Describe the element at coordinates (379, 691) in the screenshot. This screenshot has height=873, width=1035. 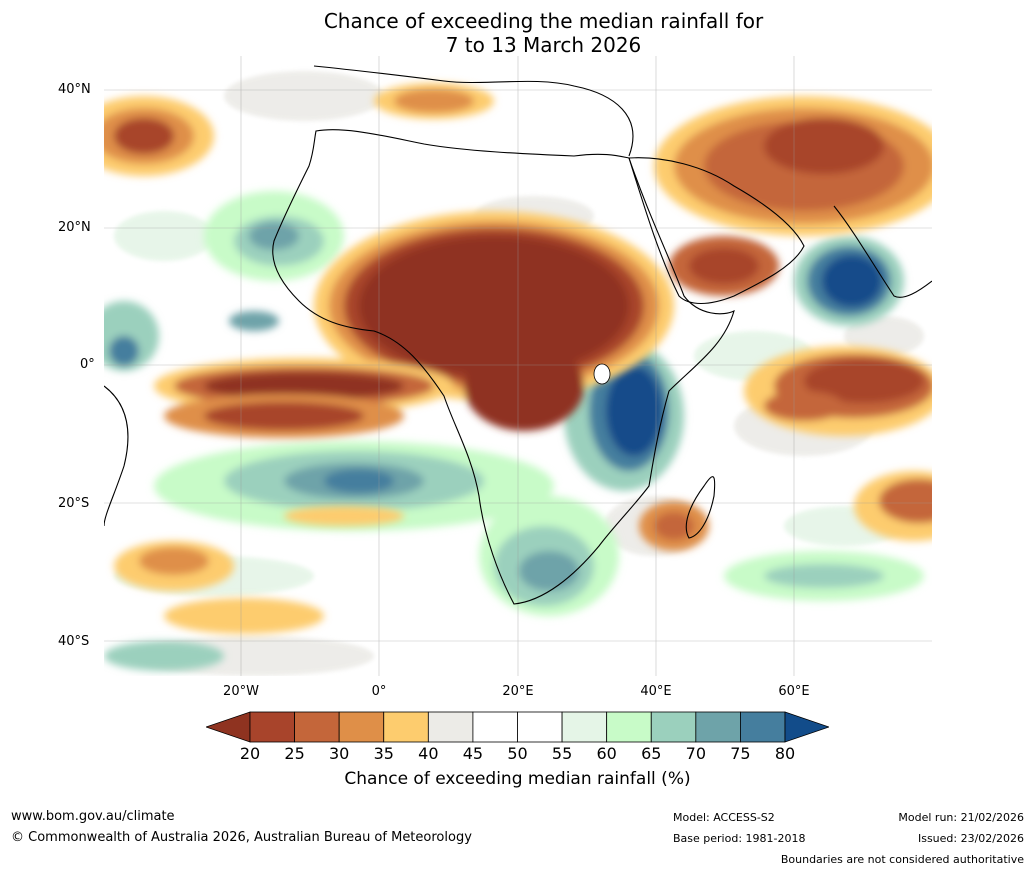
I see `lon-label-0: 0°` at that location.